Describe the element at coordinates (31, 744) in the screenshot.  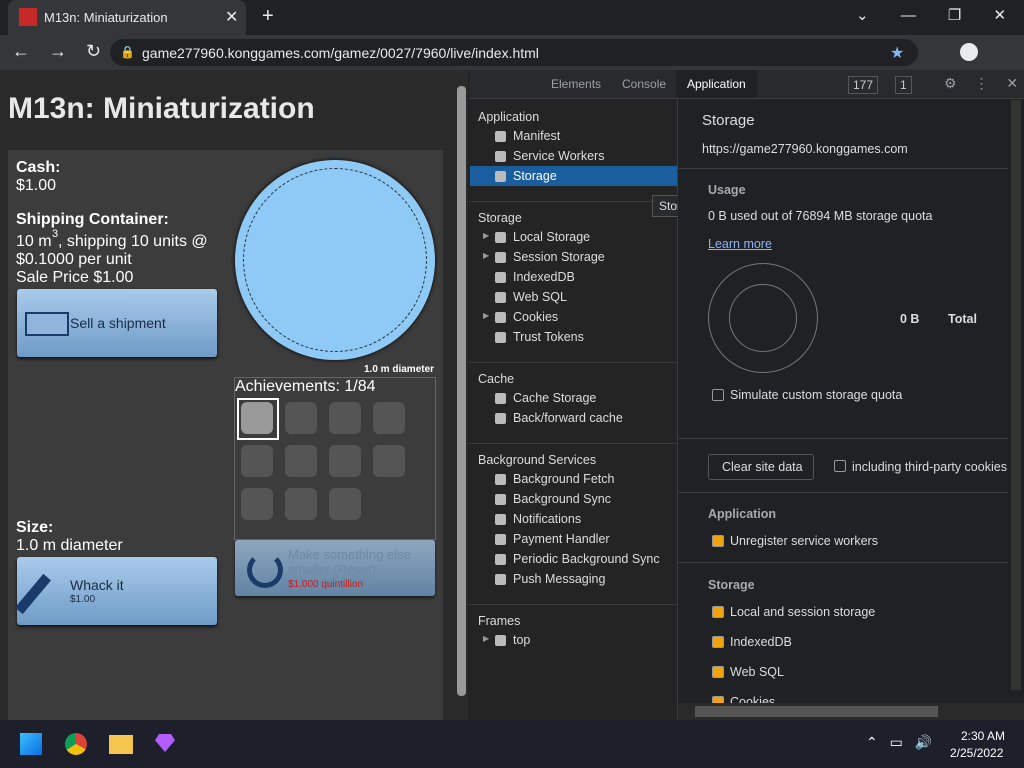
I see `start-button` at that location.